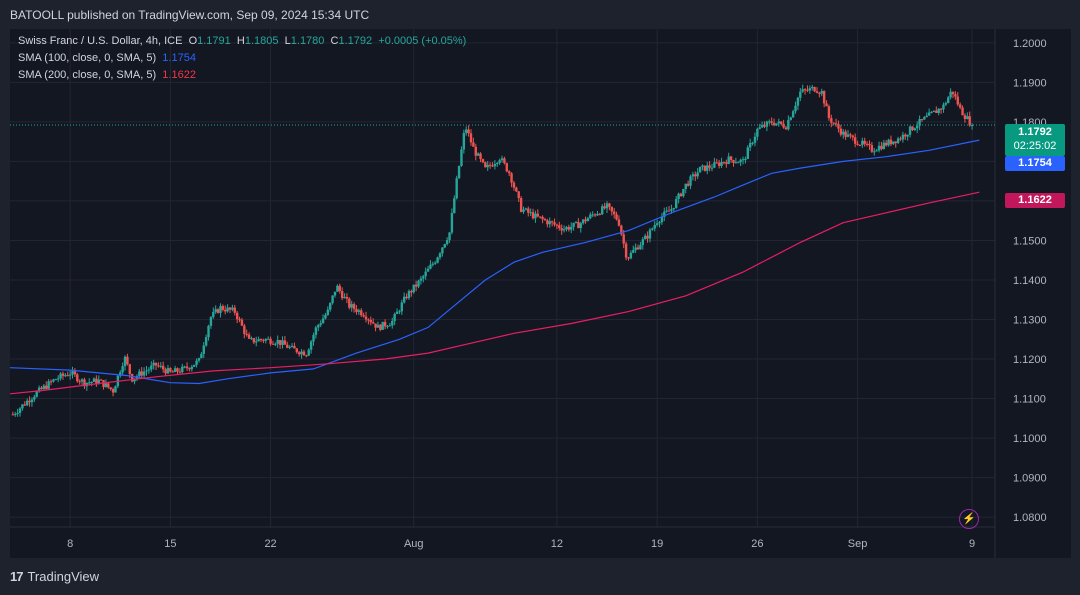 The image size is (1080, 595). I want to click on x-tick-label: Aug, so click(414, 544).